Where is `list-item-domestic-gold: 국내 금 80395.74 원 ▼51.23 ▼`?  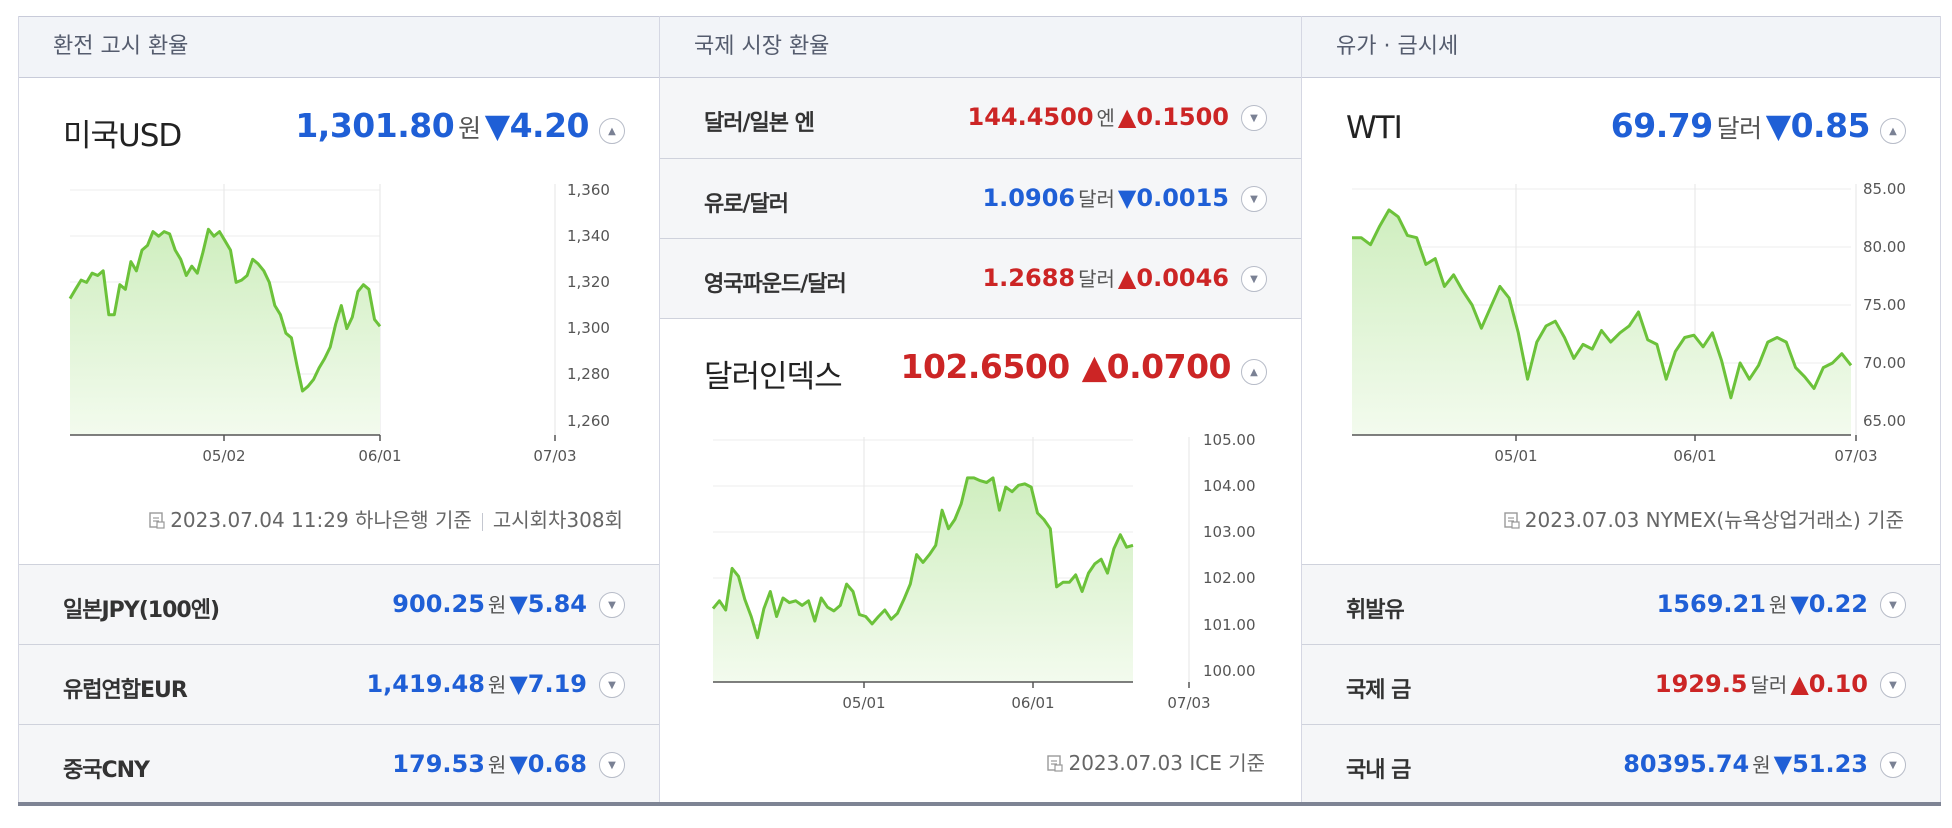 list-item-domestic-gold: 국내 금 80395.74 원 ▼51.23 ▼ is located at coordinates (1621, 764).